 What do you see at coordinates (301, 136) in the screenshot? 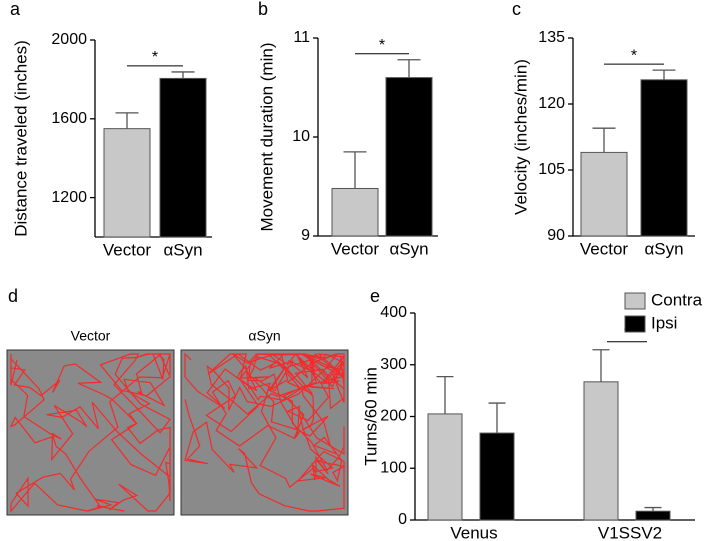
I see `y-tick-label: 10` at bounding box center [301, 136].